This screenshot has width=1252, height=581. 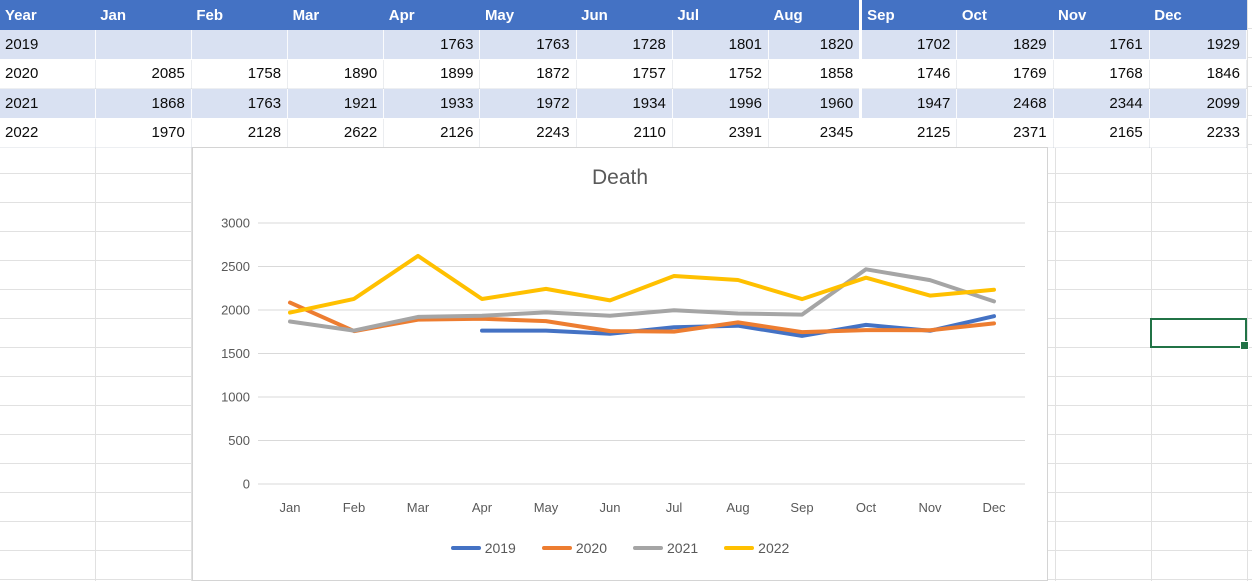 I want to click on column-header-jun: Jun, so click(x=624, y=15).